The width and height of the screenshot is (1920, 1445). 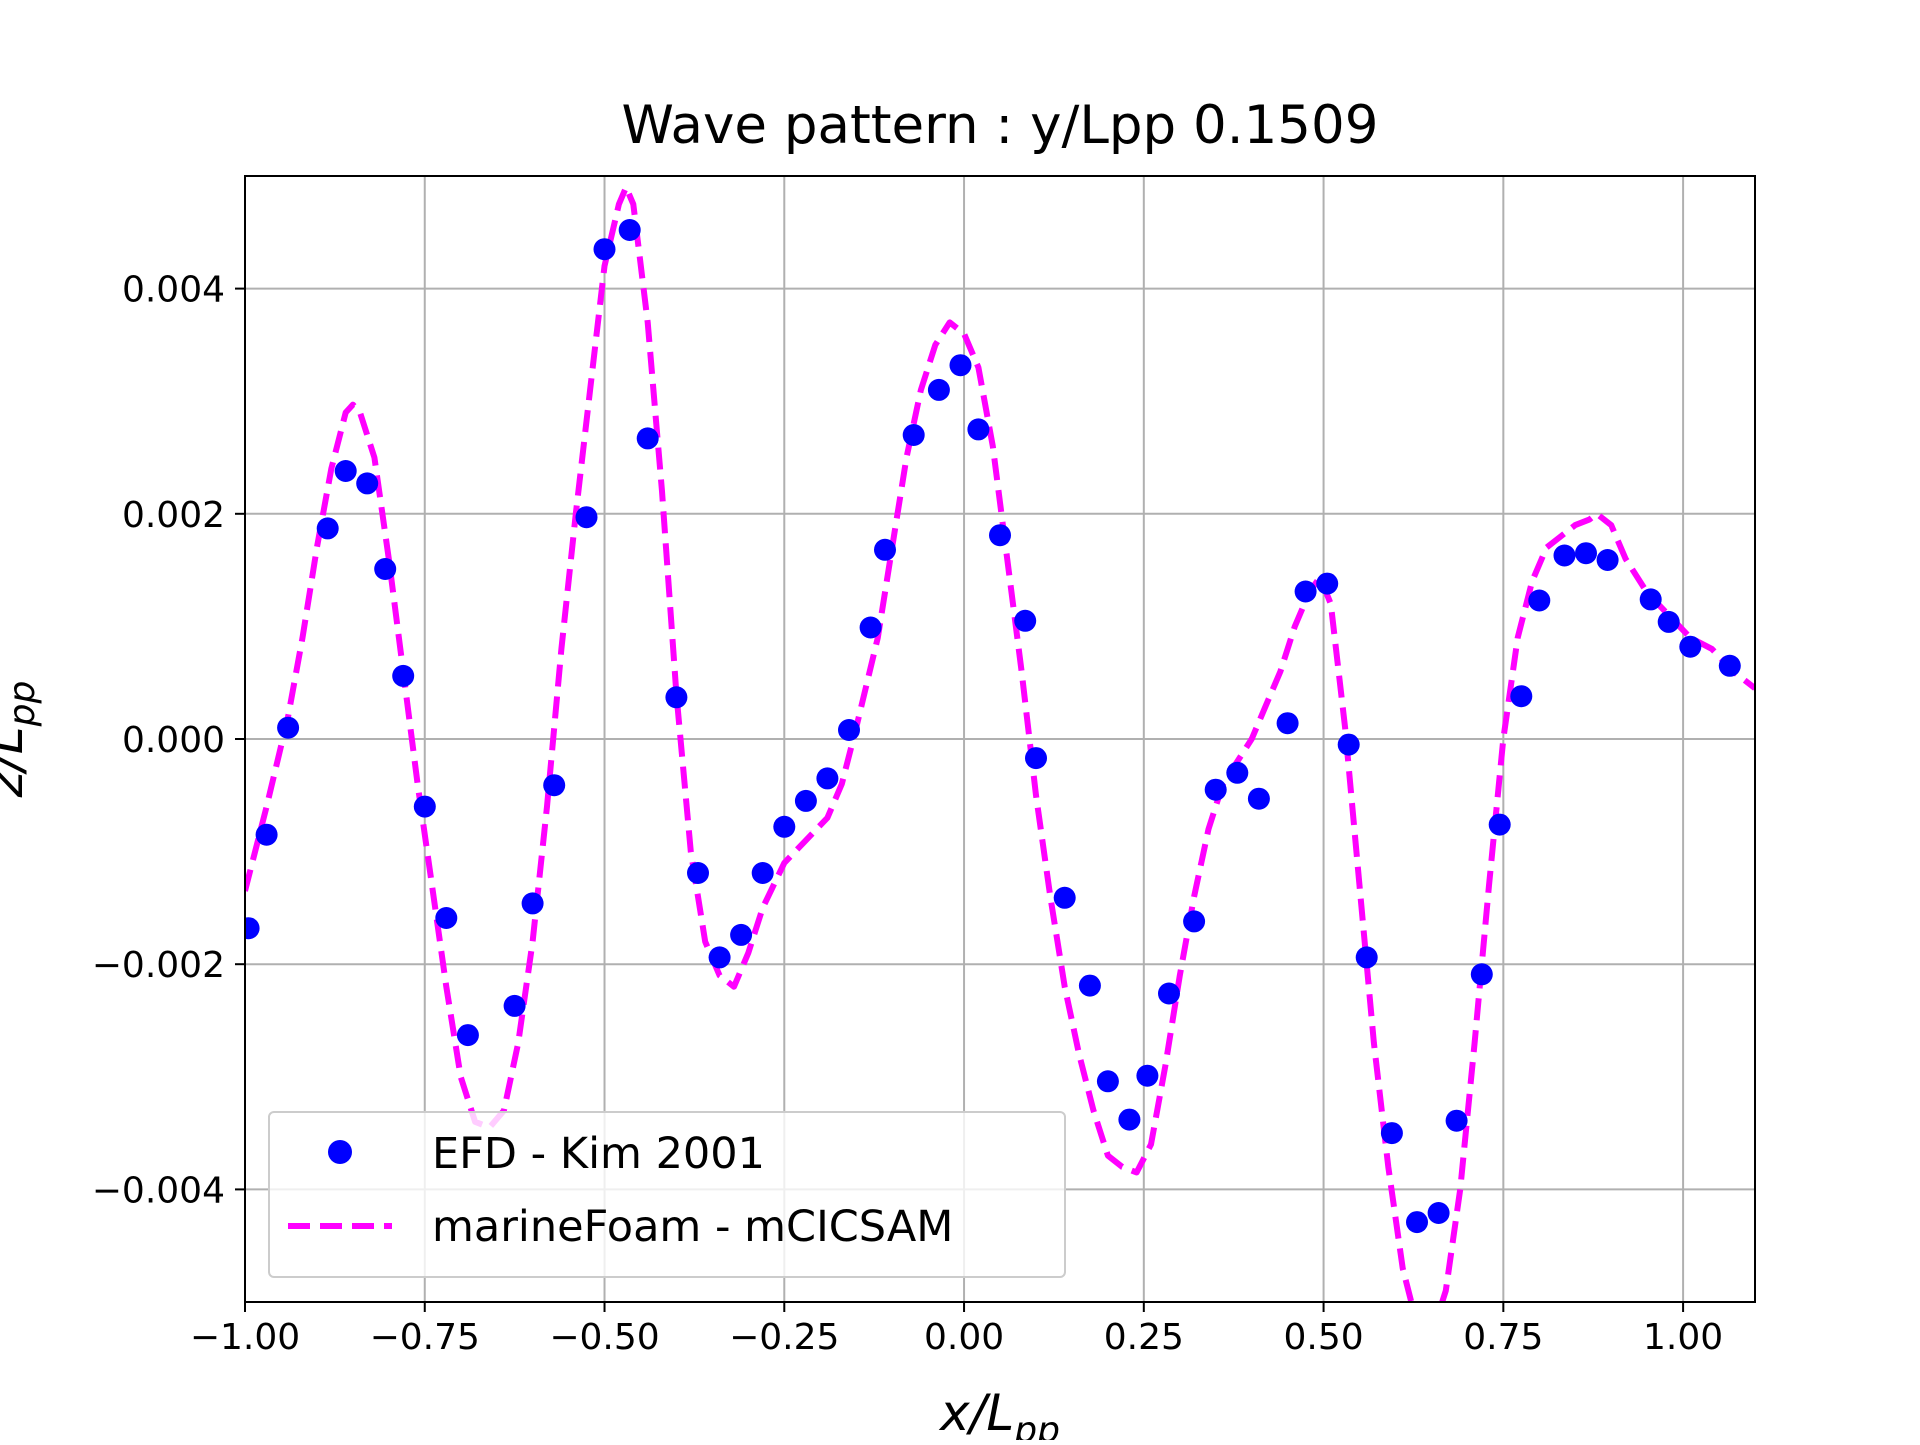 What do you see at coordinates (1503, 1337) in the screenshot?
I see `x-tick-label: 0.75` at bounding box center [1503, 1337].